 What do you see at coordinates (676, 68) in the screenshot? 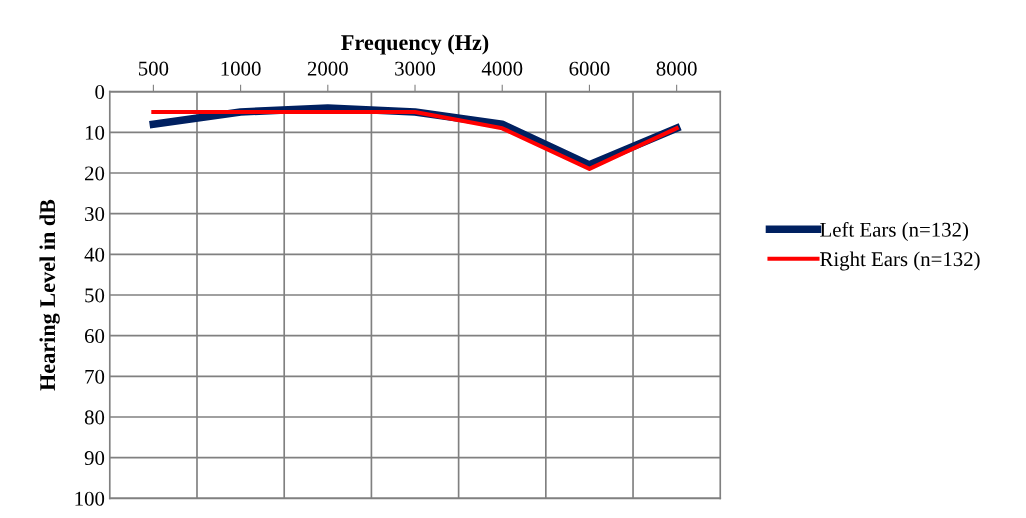
I see `x-tick-label: 8000` at bounding box center [676, 68].